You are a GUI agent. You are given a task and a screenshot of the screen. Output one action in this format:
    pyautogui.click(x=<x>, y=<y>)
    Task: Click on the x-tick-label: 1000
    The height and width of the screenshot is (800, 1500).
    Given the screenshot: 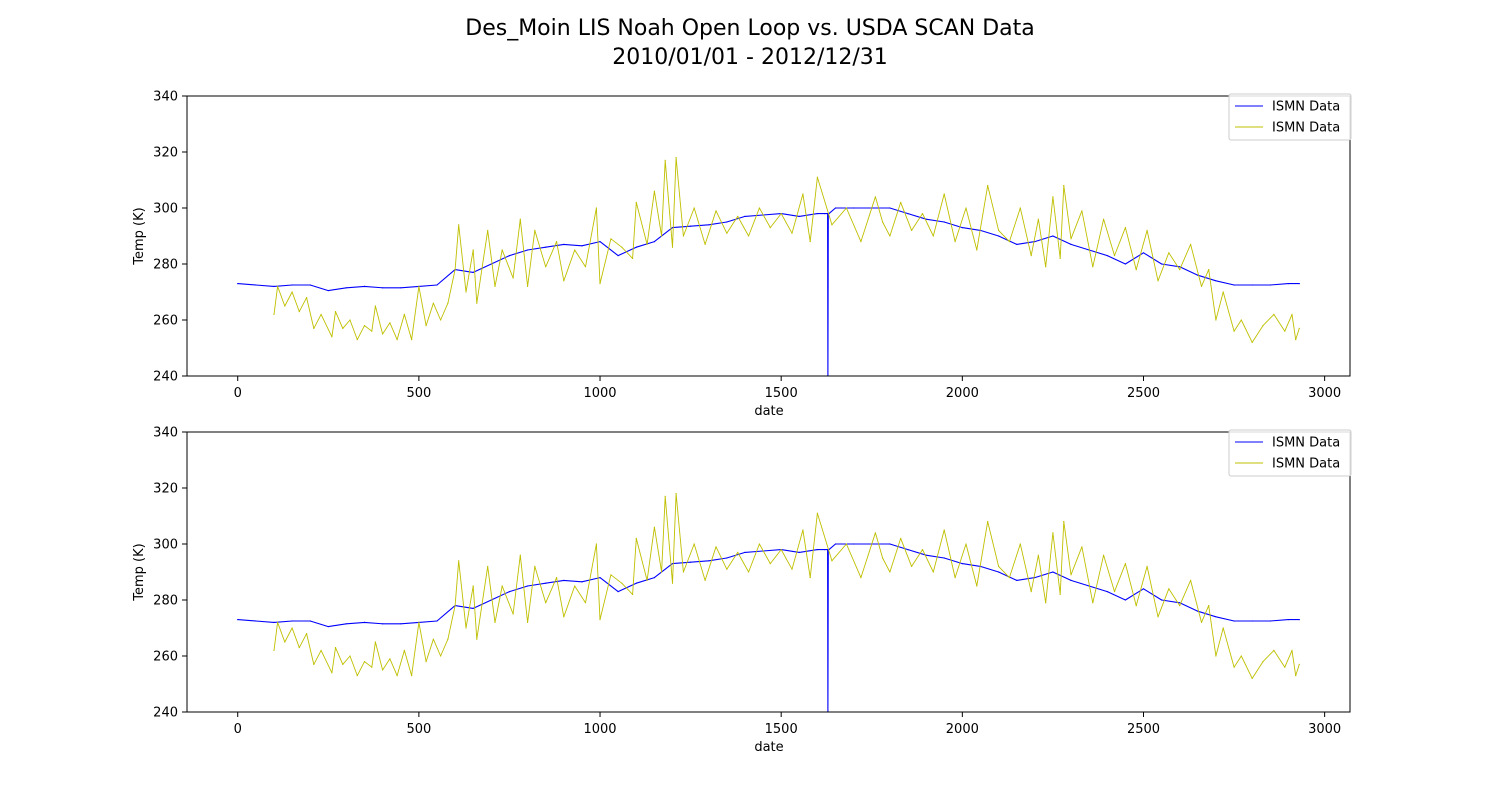 What is the action you would take?
    pyautogui.click(x=599, y=729)
    